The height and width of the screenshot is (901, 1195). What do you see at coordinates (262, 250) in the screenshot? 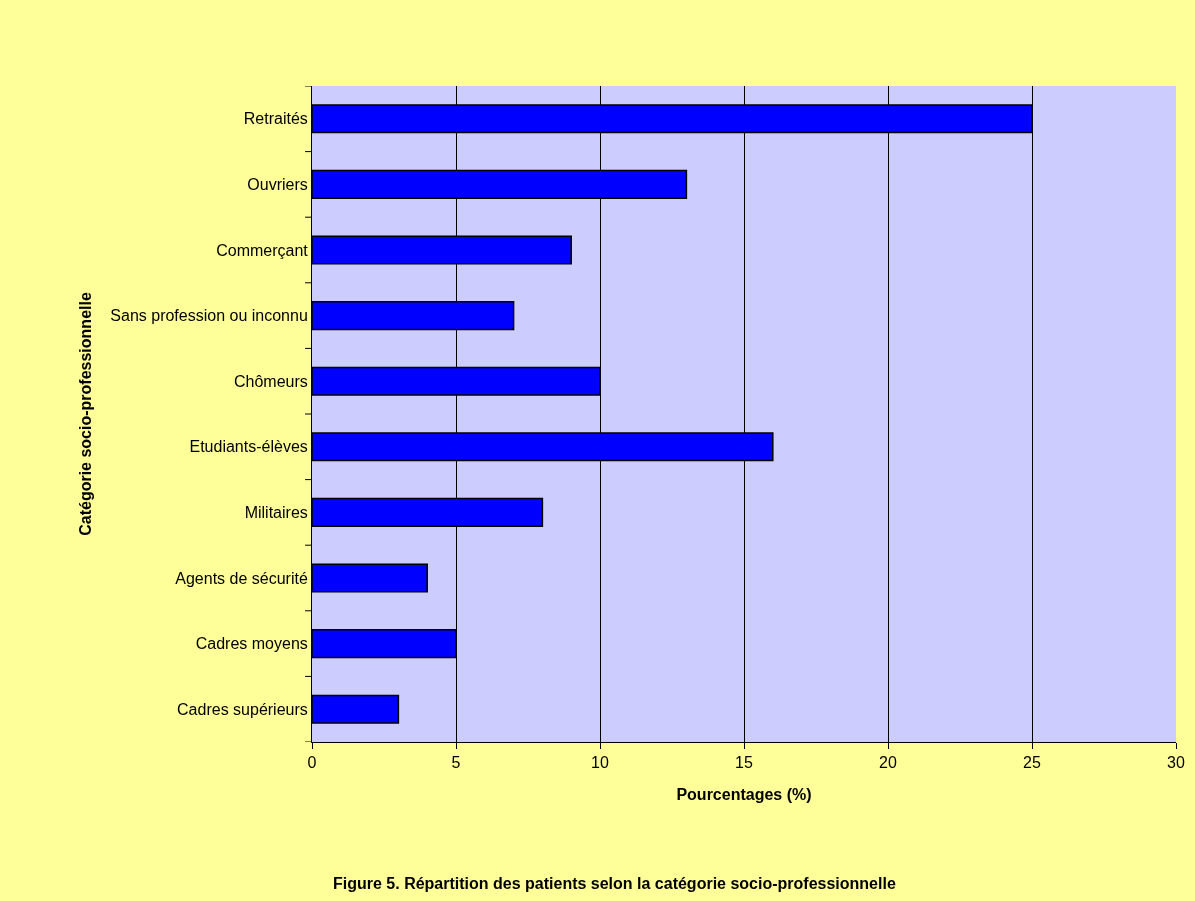
I see `y-tick-label: Commerçant` at bounding box center [262, 250].